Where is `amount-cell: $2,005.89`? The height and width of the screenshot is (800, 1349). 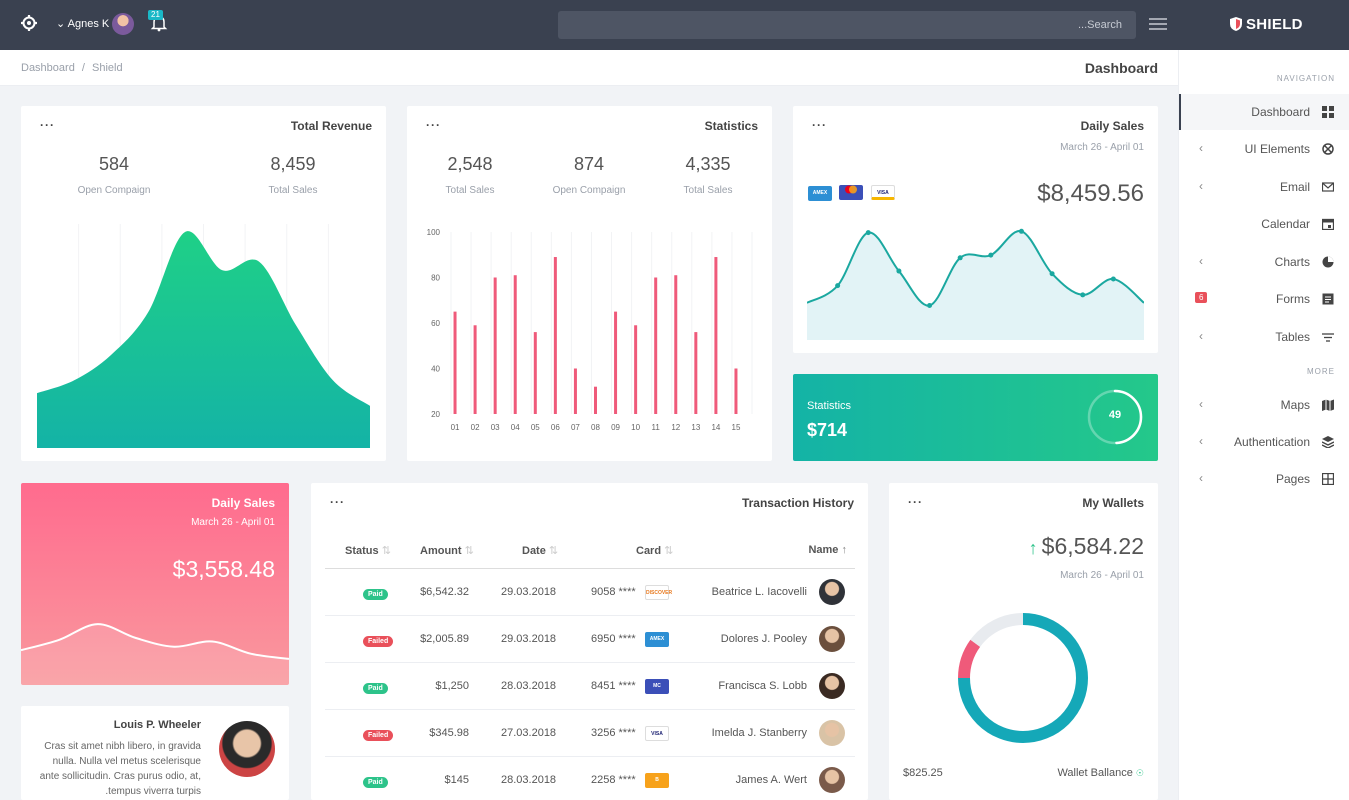 amount-cell: $2,005.89 is located at coordinates (444, 639).